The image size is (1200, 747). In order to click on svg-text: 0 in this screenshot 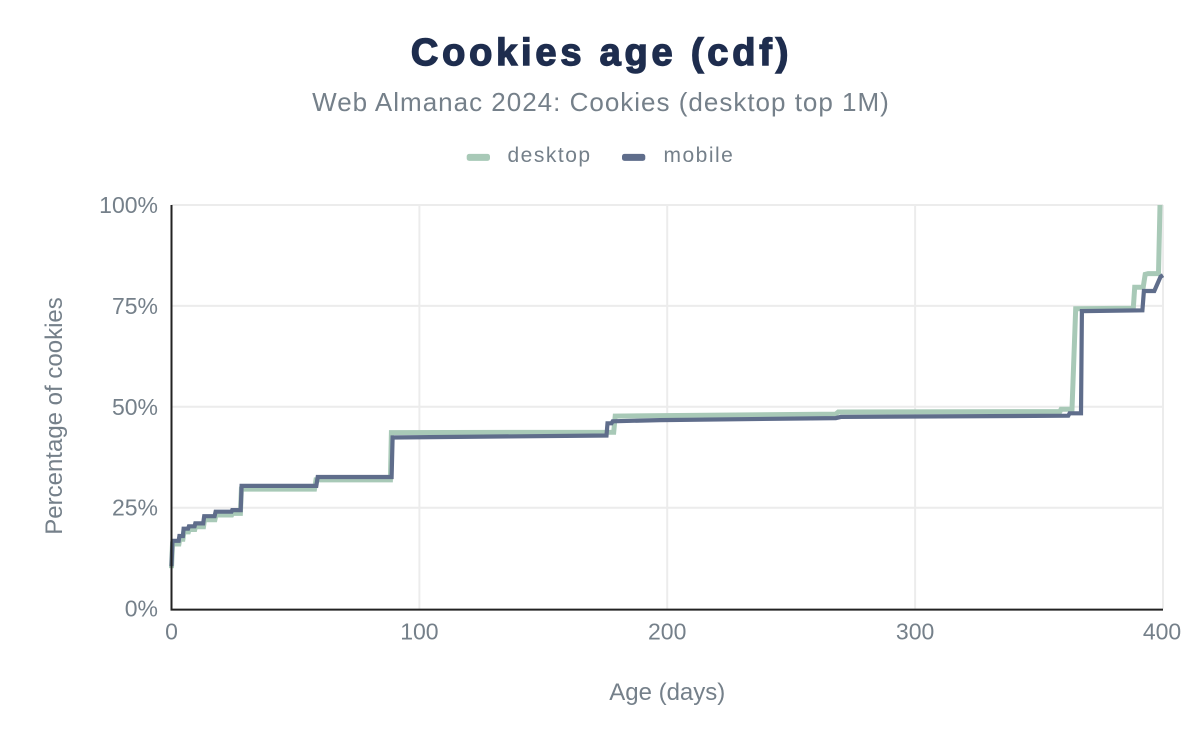, I will do `click(171, 632)`.